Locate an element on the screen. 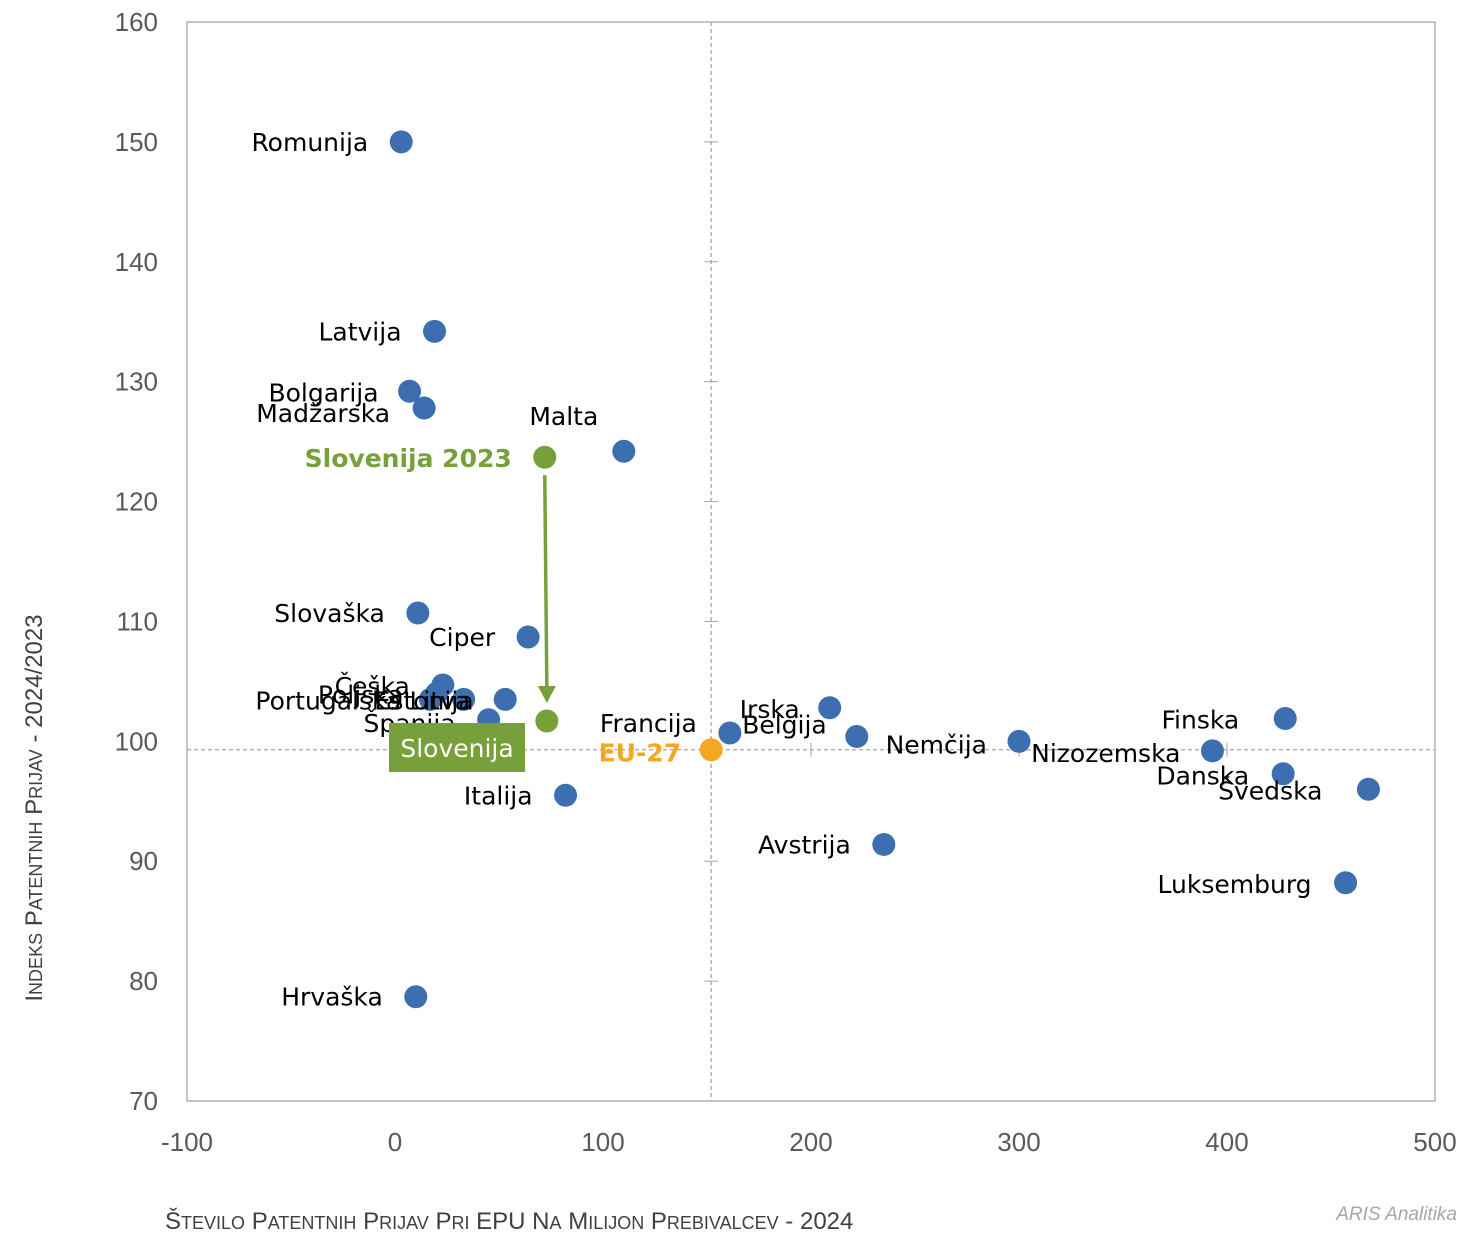 Image resolution: width=1474 pixels, height=1246 pixels. point-hrvaska is located at coordinates (416, 997).